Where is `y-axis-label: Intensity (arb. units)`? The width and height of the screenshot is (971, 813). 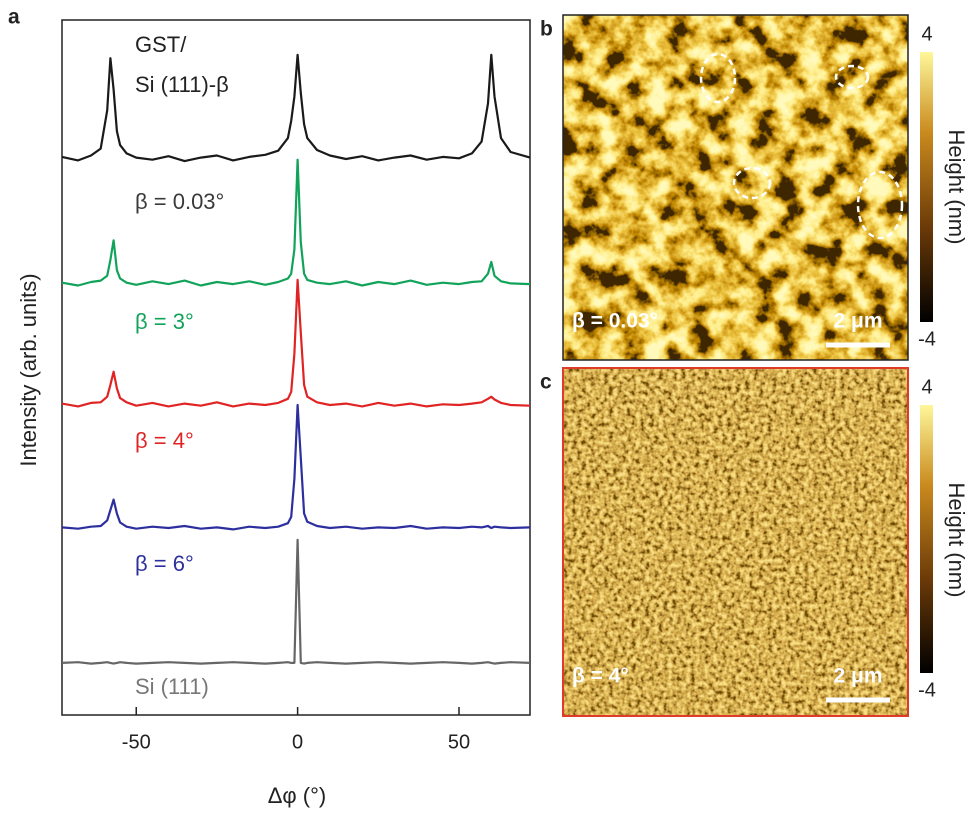 y-axis-label: Intensity (arb. units) is located at coordinates (28, 369).